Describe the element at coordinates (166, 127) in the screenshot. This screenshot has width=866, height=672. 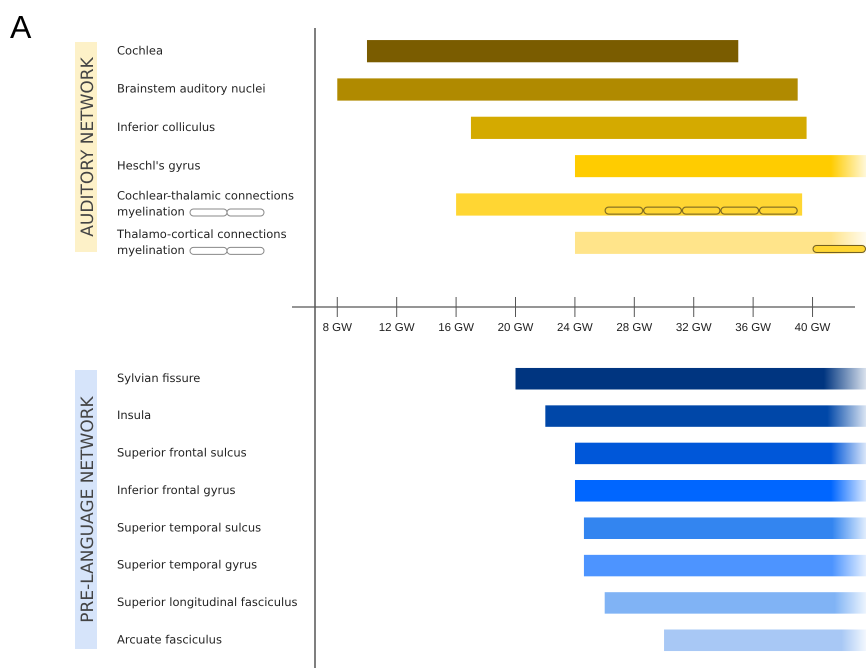
I see `y-tick-label: Inferior colliculus` at that location.